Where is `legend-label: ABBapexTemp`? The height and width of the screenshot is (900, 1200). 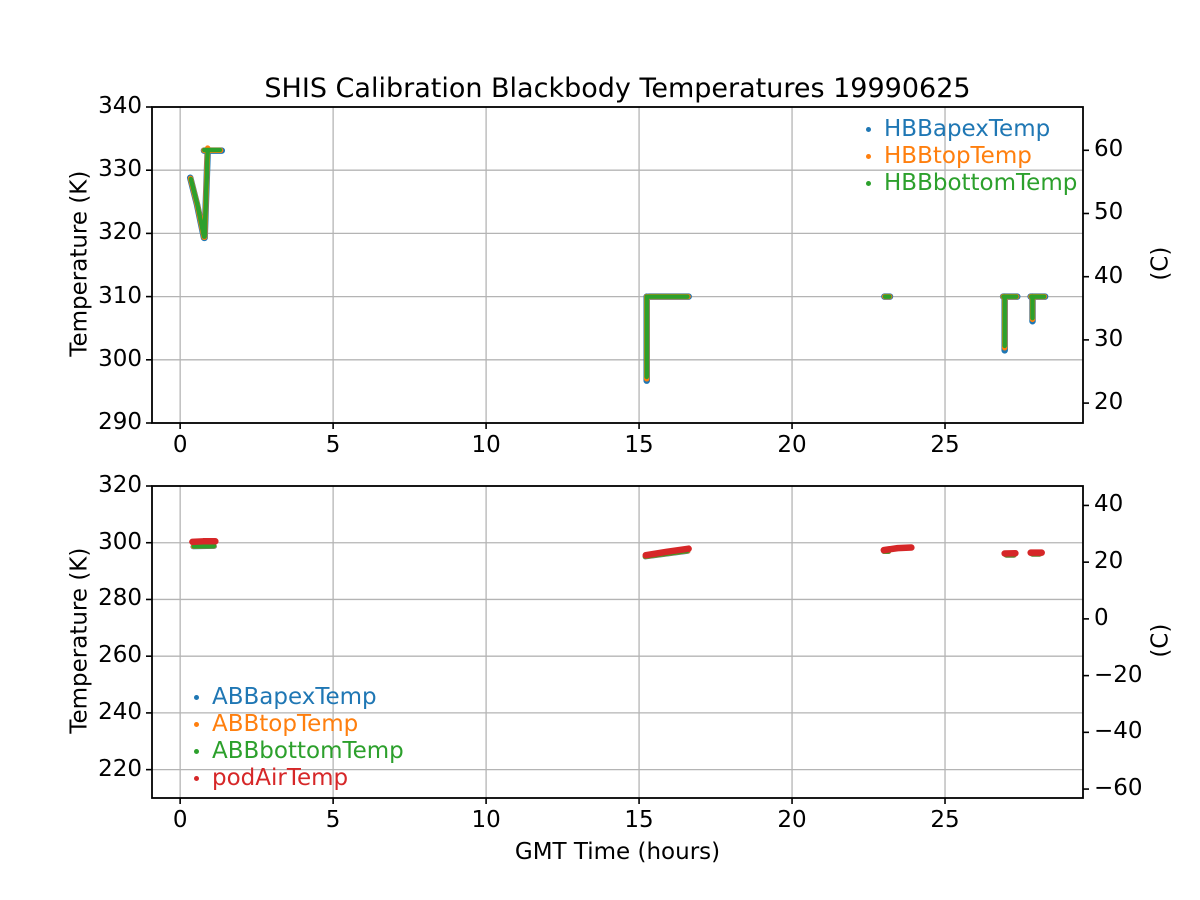
legend-label: ABBapexTemp is located at coordinates (294, 697).